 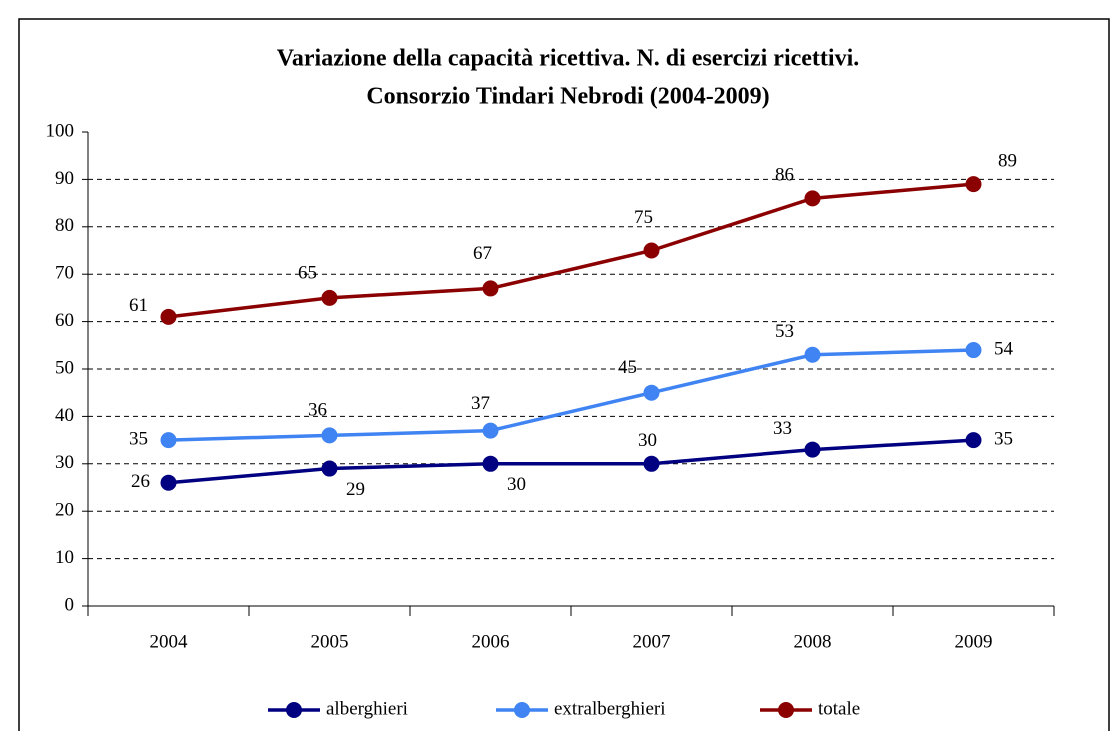 I want to click on chart-title: Consorzio Tindari Nebrodi (2004-2009), so click(x=567, y=97).